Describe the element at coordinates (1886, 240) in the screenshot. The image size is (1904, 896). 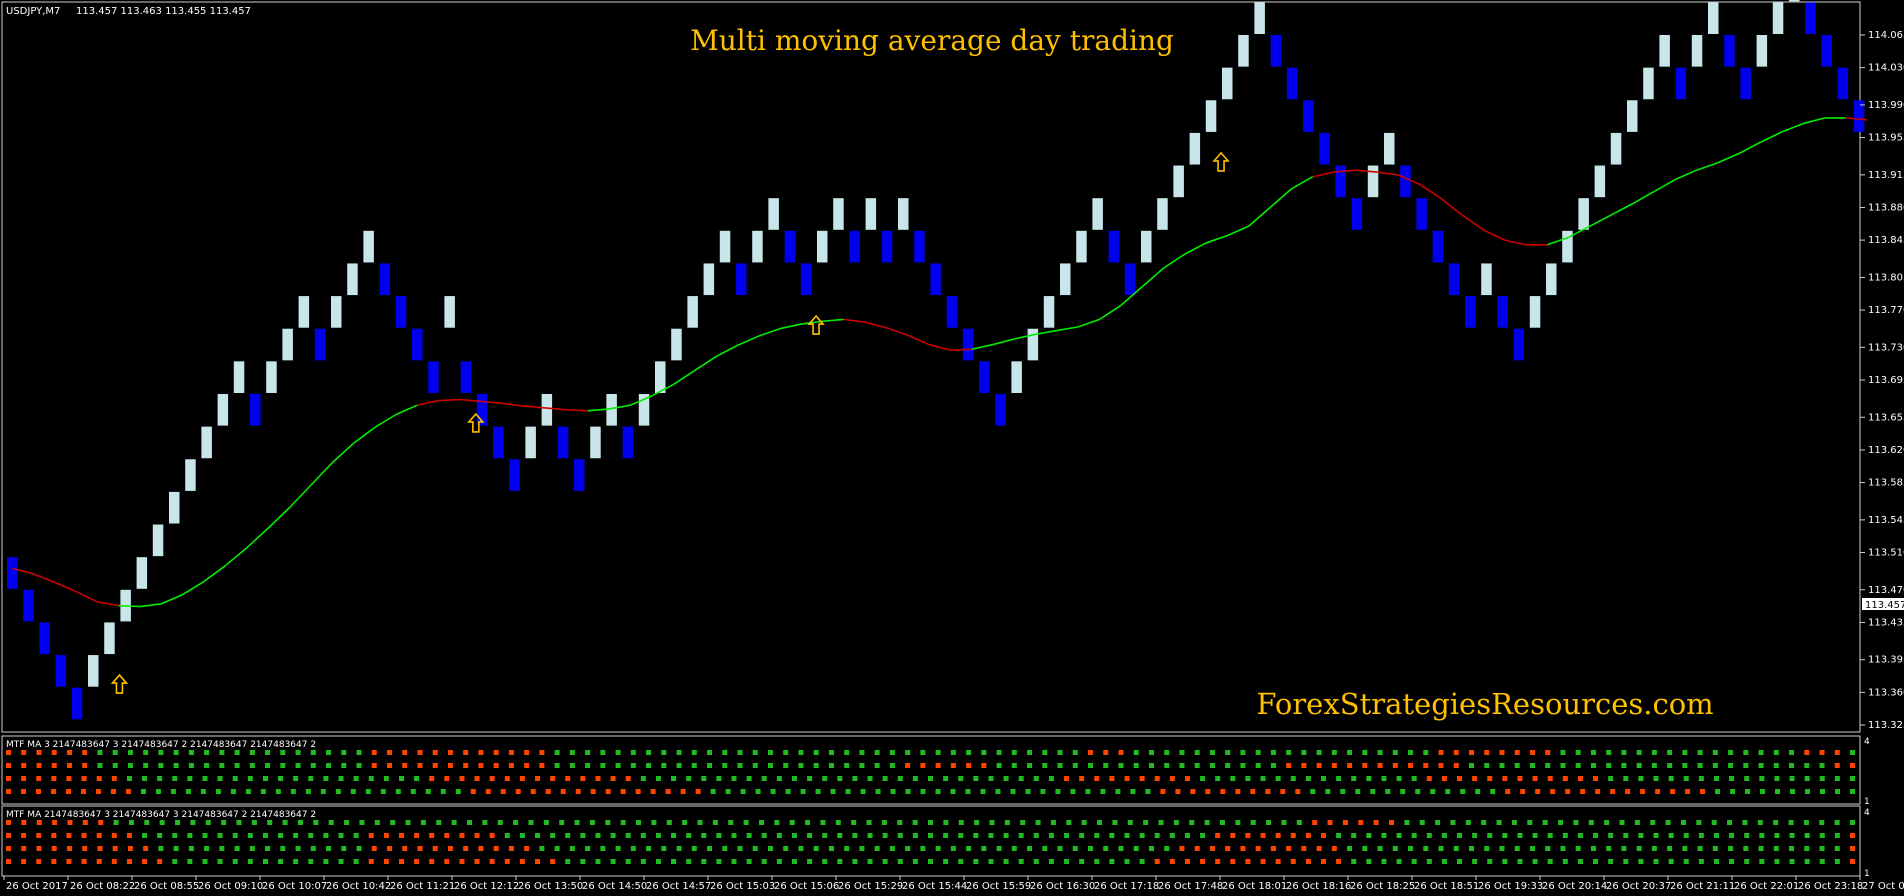
I see `y-tick-label: 113.845` at that location.